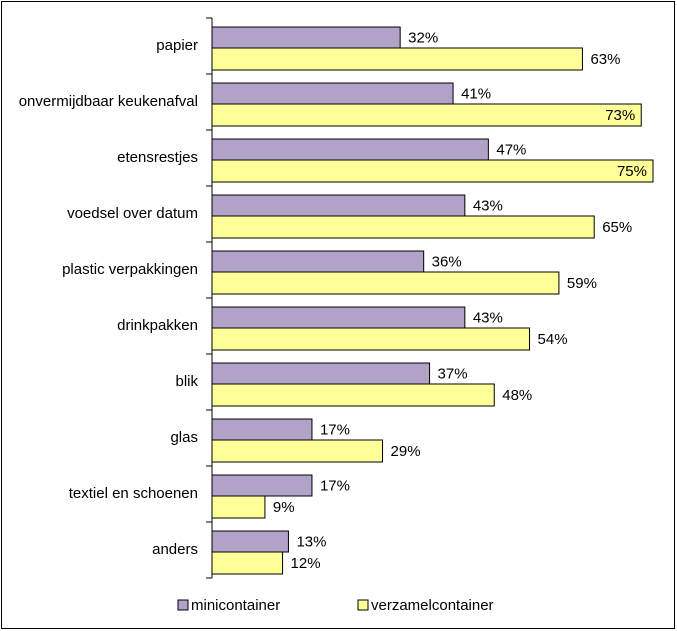 This screenshot has height=631, width=677. What do you see at coordinates (617, 227) in the screenshot?
I see `data-label: 65%` at bounding box center [617, 227].